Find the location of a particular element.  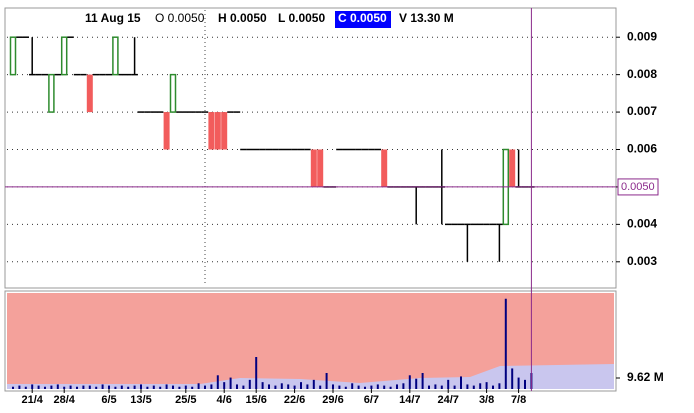

header-low: L 0.0050 is located at coordinates (301, 18).